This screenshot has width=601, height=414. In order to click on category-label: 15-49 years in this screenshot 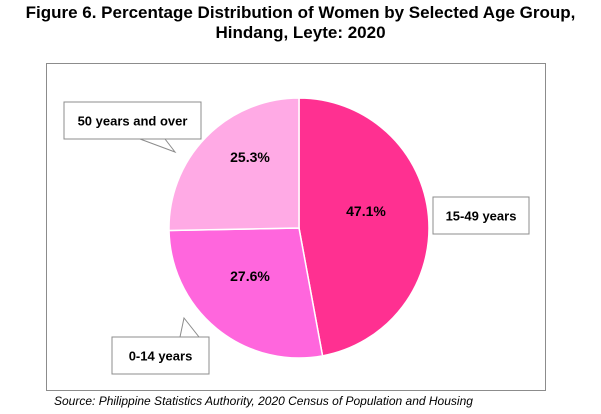, I will do `click(481, 216)`.